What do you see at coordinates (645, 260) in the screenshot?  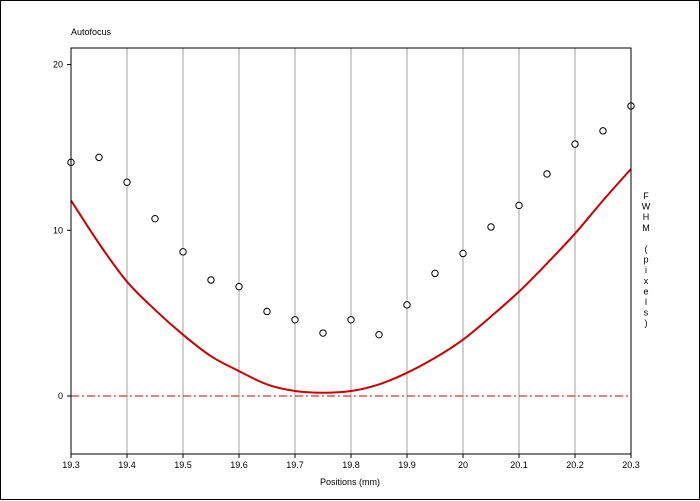 I see `y-axis-label-char: p` at bounding box center [645, 260].